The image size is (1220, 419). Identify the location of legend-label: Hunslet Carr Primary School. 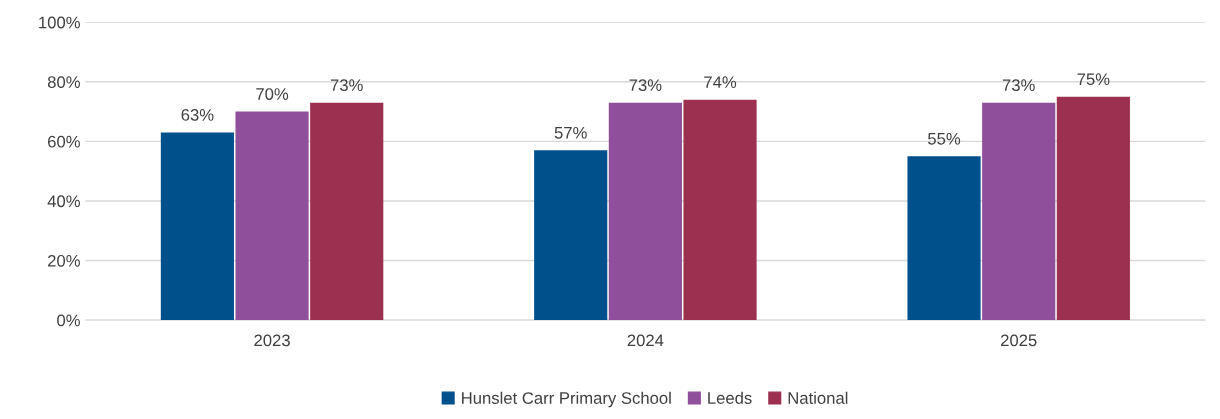
(566, 399).